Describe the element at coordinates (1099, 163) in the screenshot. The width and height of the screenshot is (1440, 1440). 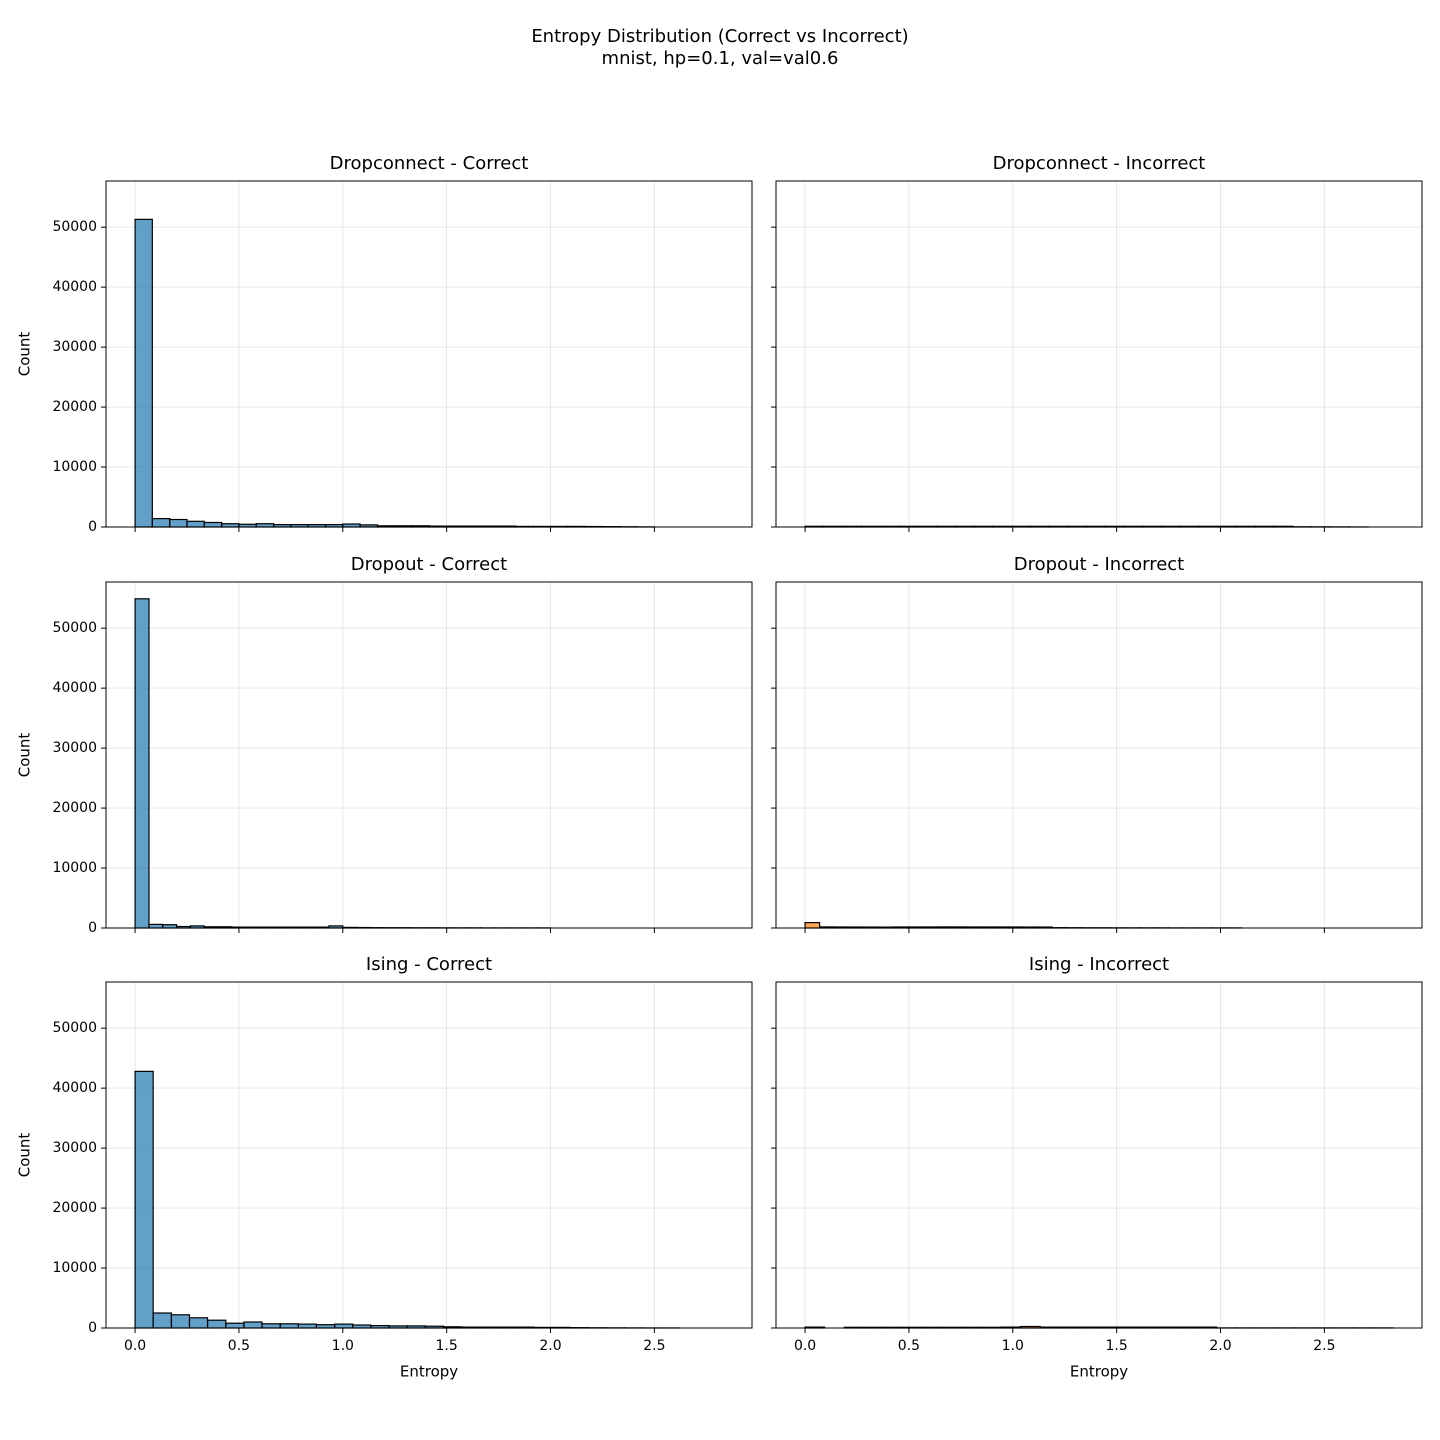
I see `panel-title: Dropconnect - Incorrect` at that location.